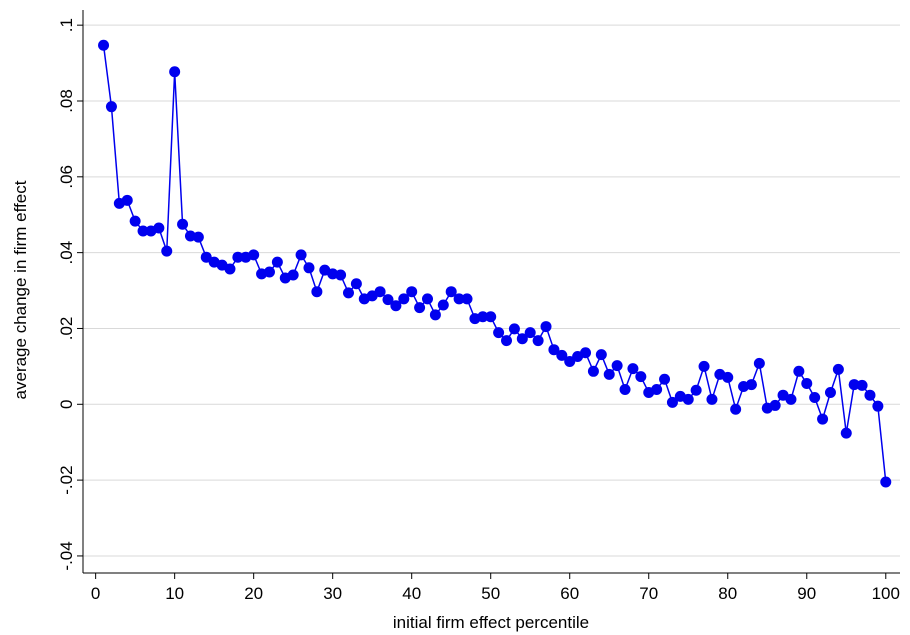  Describe the element at coordinates (806, 593) in the screenshot. I see `x-tick-label: 90` at that location.